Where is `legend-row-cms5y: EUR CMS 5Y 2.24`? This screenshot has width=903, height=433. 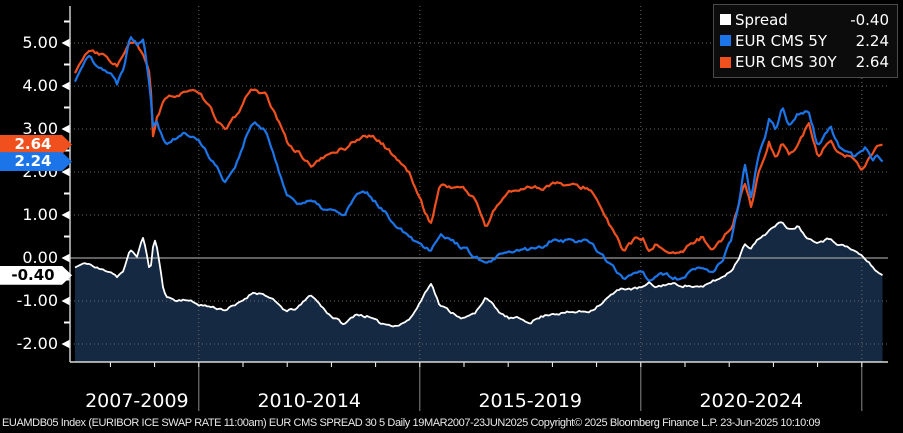
legend-row-cms5y: EUR CMS 5Y 2.24 is located at coordinates (804, 41).